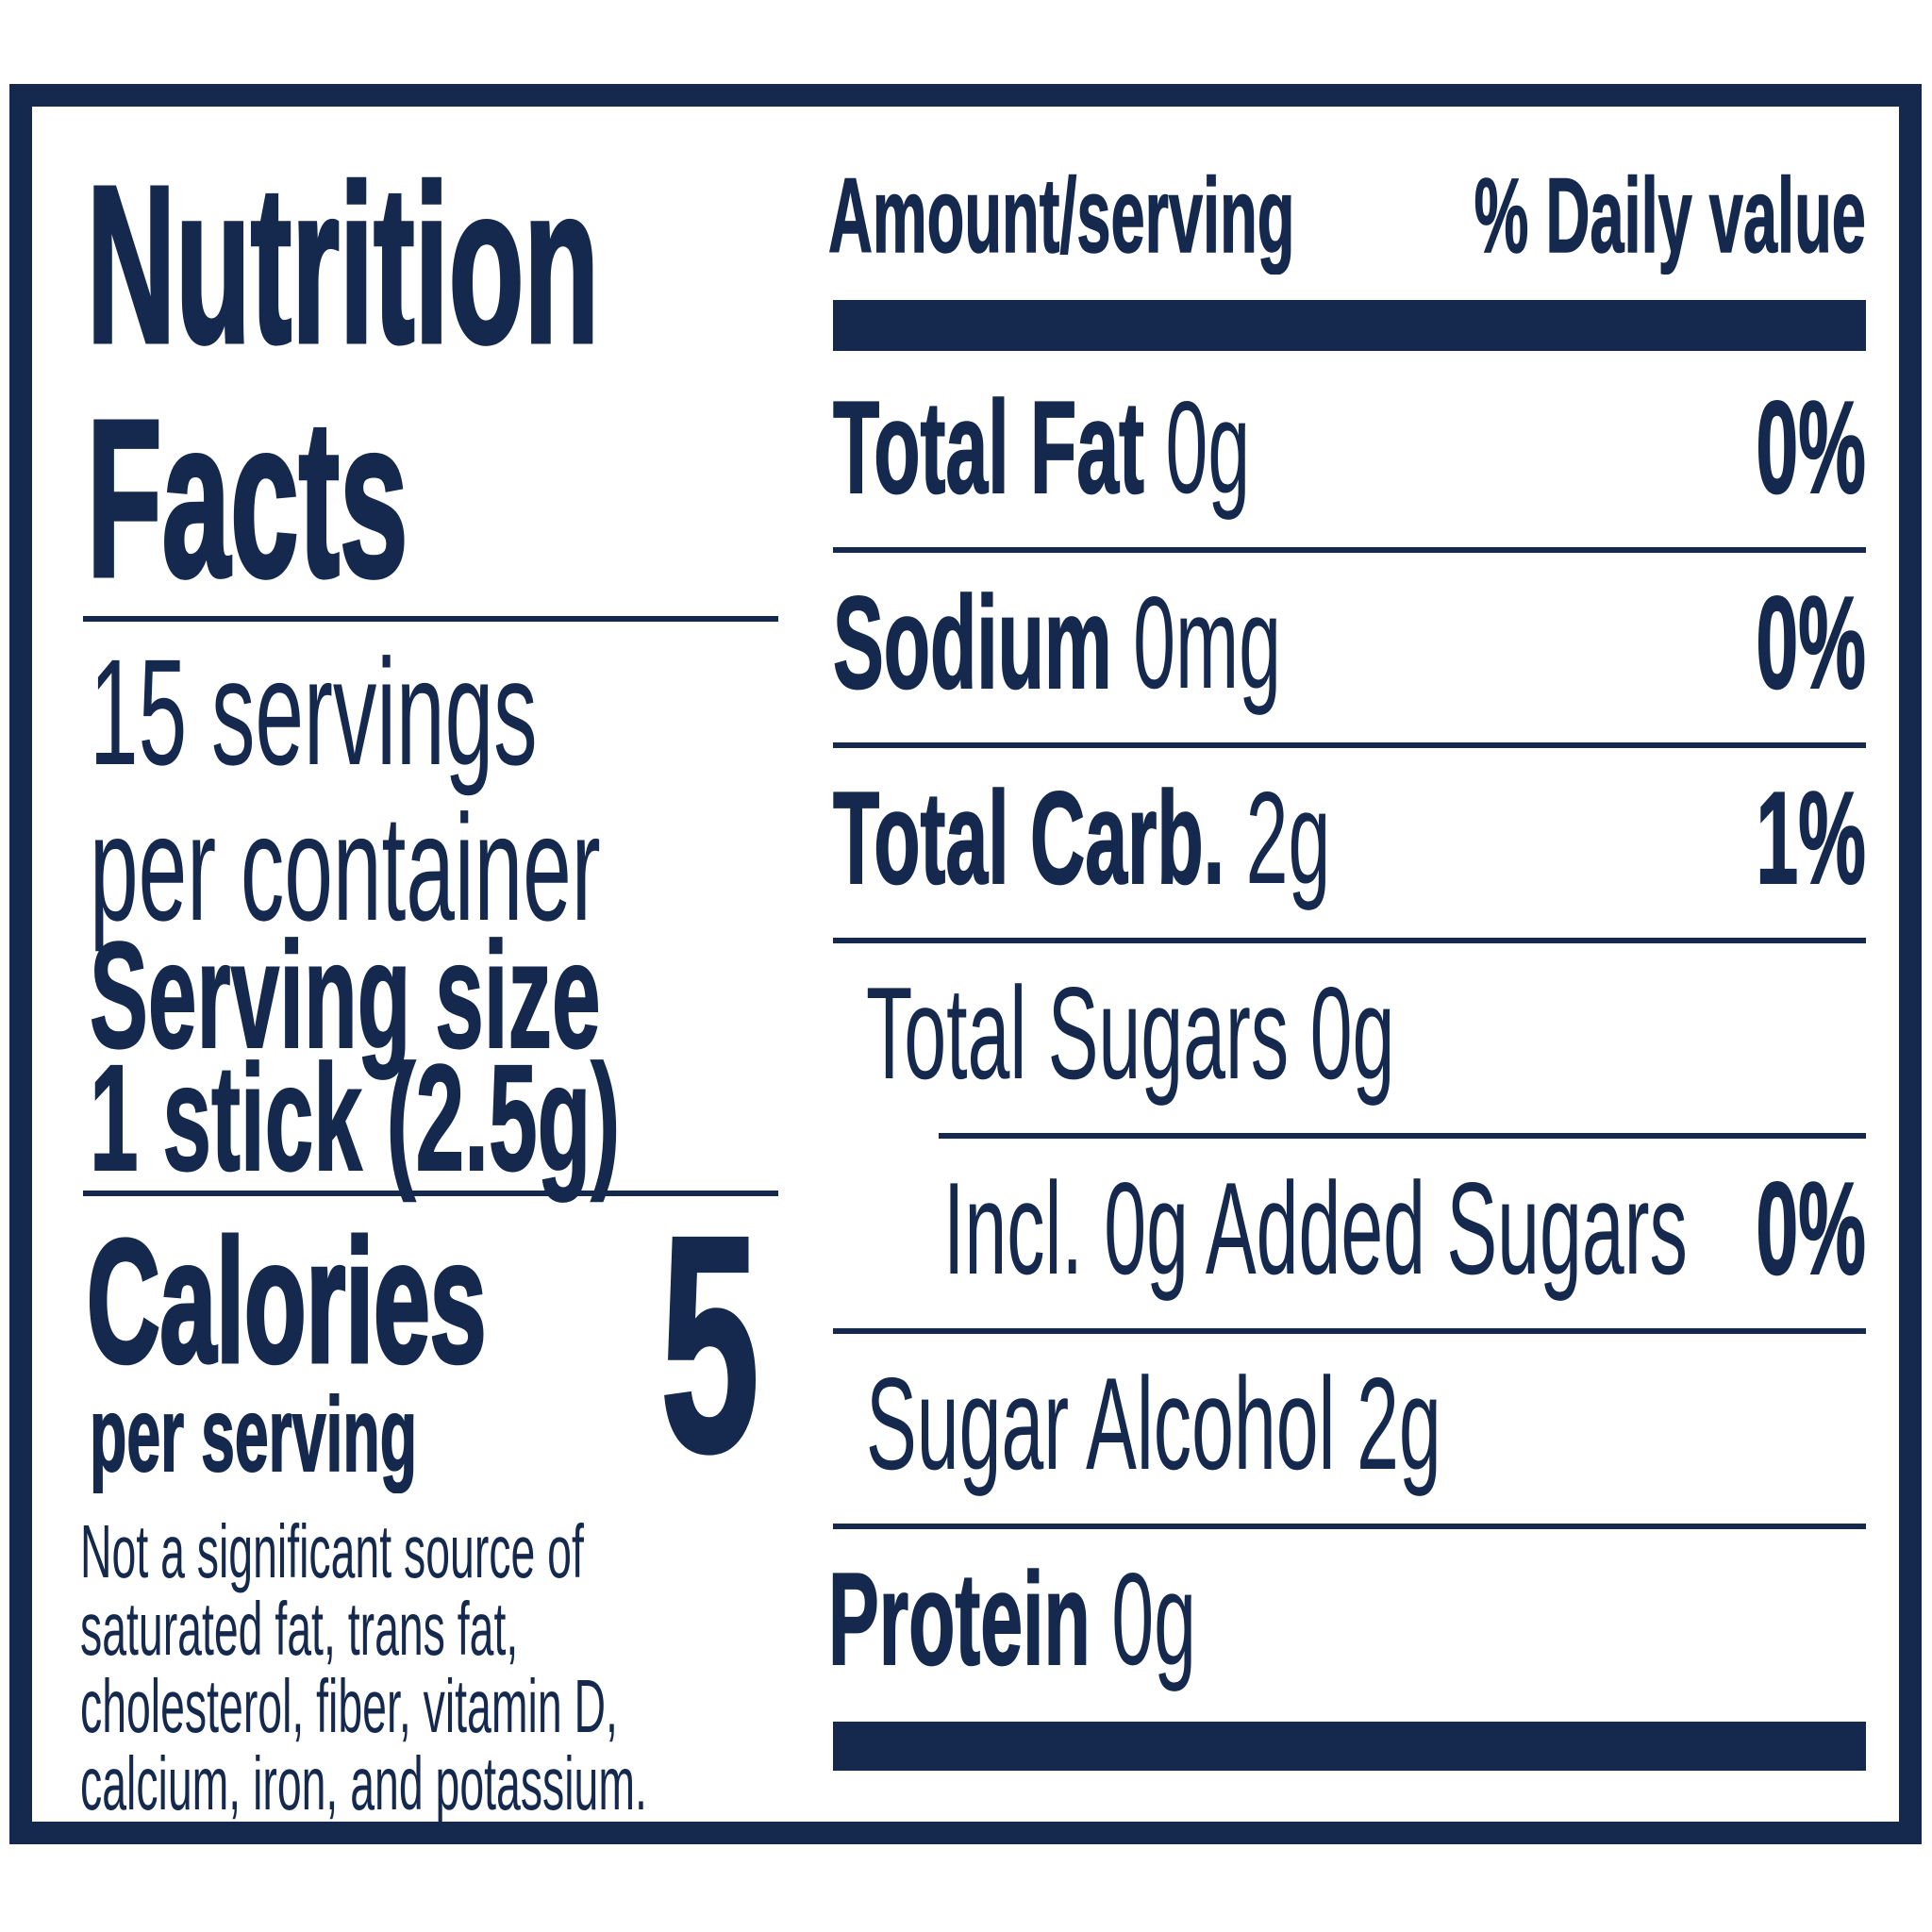 The image size is (1932, 1932). What do you see at coordinates (1812, 643) in the screenshot?
I see `row-sodium-dv: 0%` at bounding box center [1812, 643].